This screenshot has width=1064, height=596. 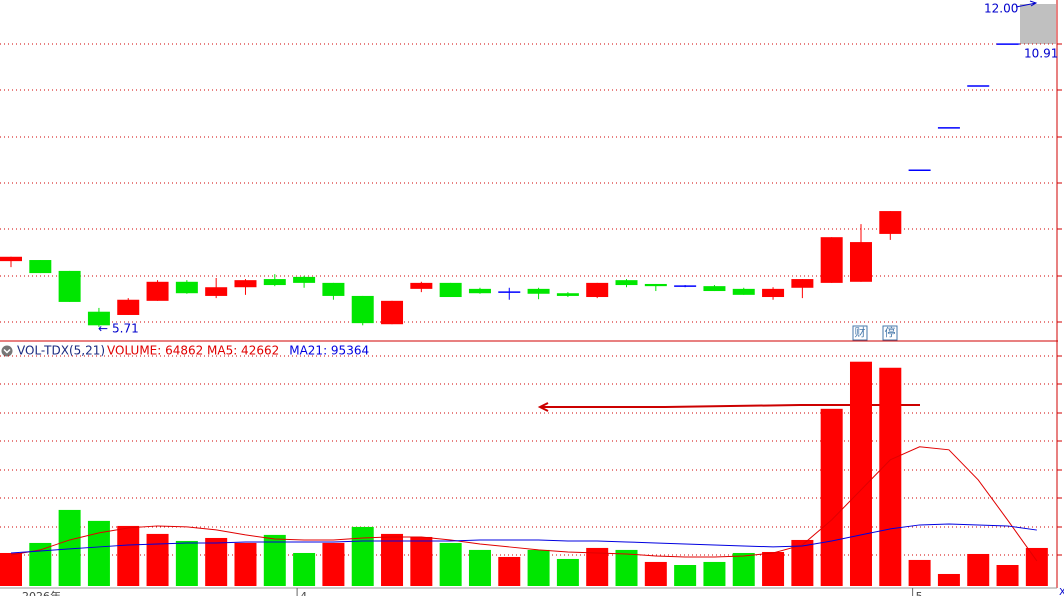 What do you see at coordinates (303, 593) in the screenshot?
I see `x-tick-label: 4` at bounding box center [303, 593].